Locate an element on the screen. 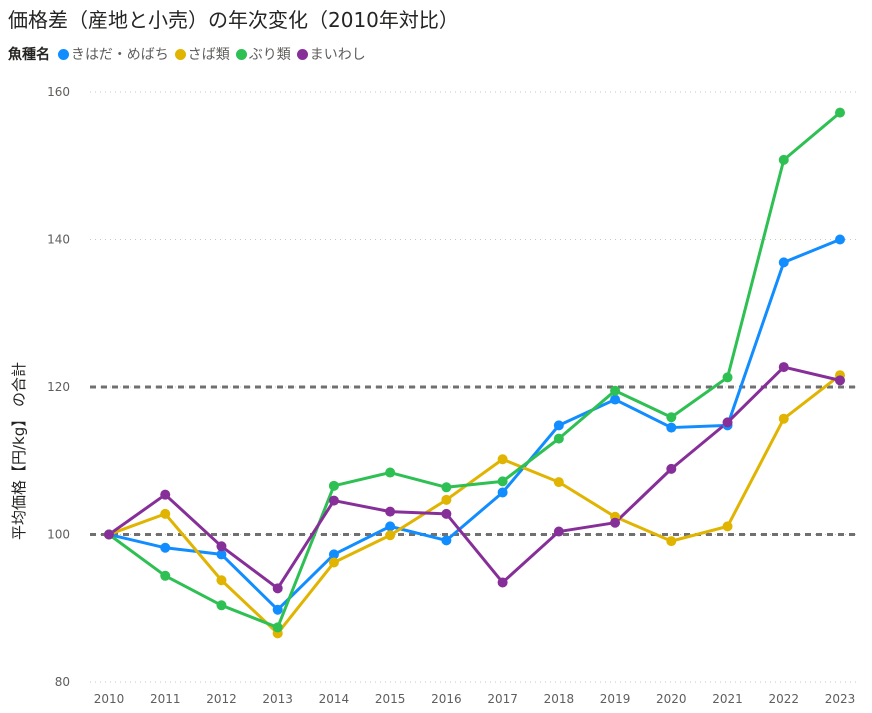 Image resolution: width=872 pixels, height=713 pixels. y-tick-label: 140 is located at coordinates (58, 240).